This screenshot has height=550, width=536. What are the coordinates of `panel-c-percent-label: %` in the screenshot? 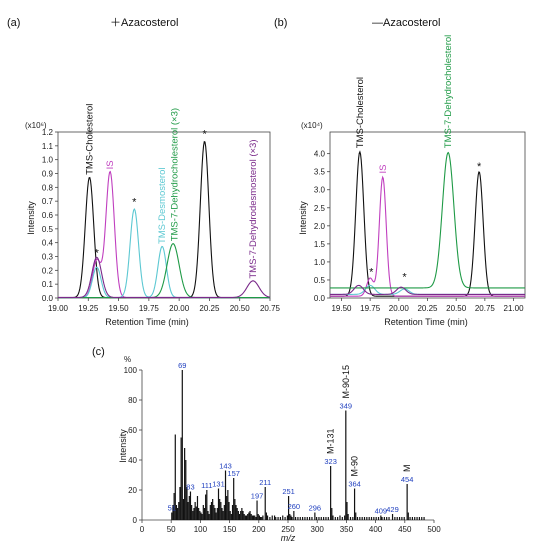 It's located at (127, 359).